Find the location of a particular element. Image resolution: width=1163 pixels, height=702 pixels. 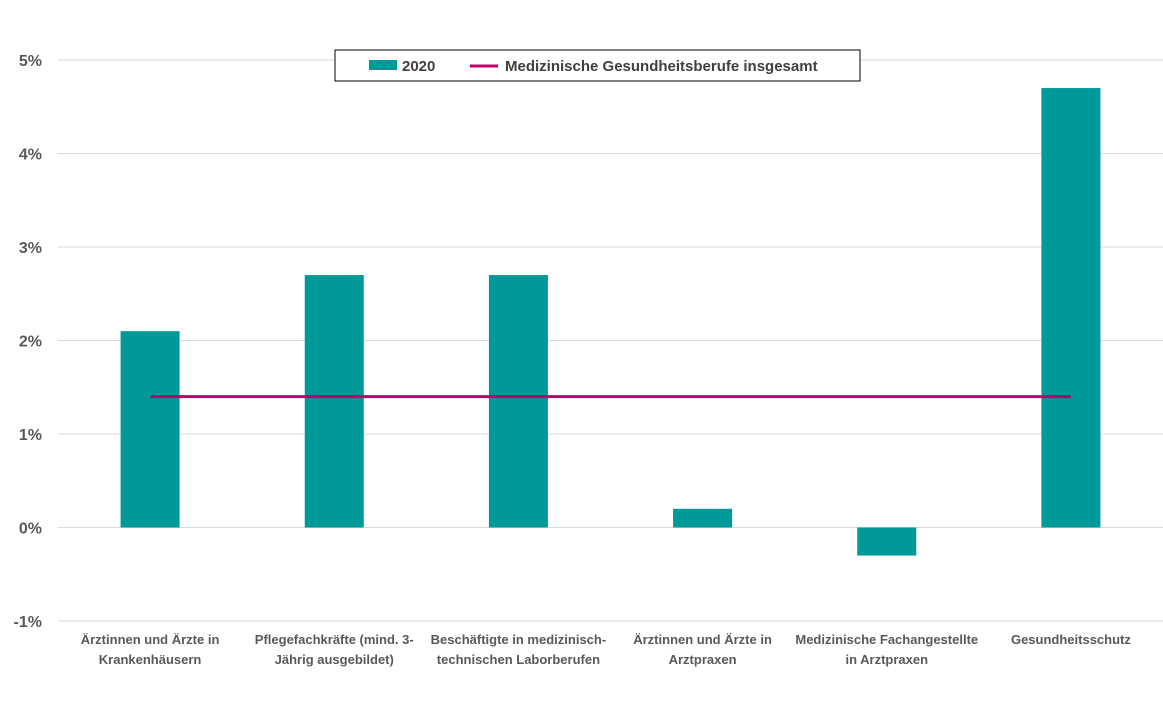

x-tick-label: Beschäftigte in medizinisch- is located at coordinates (519, 639).